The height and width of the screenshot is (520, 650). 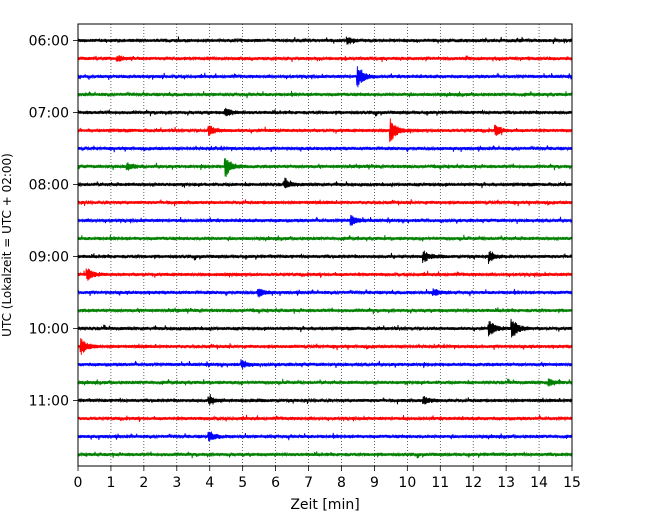 What do you see at coordinates (49, 330) in the screenshot?
I see `y-tick-label: 10:00` at bounding box center [49, 330].